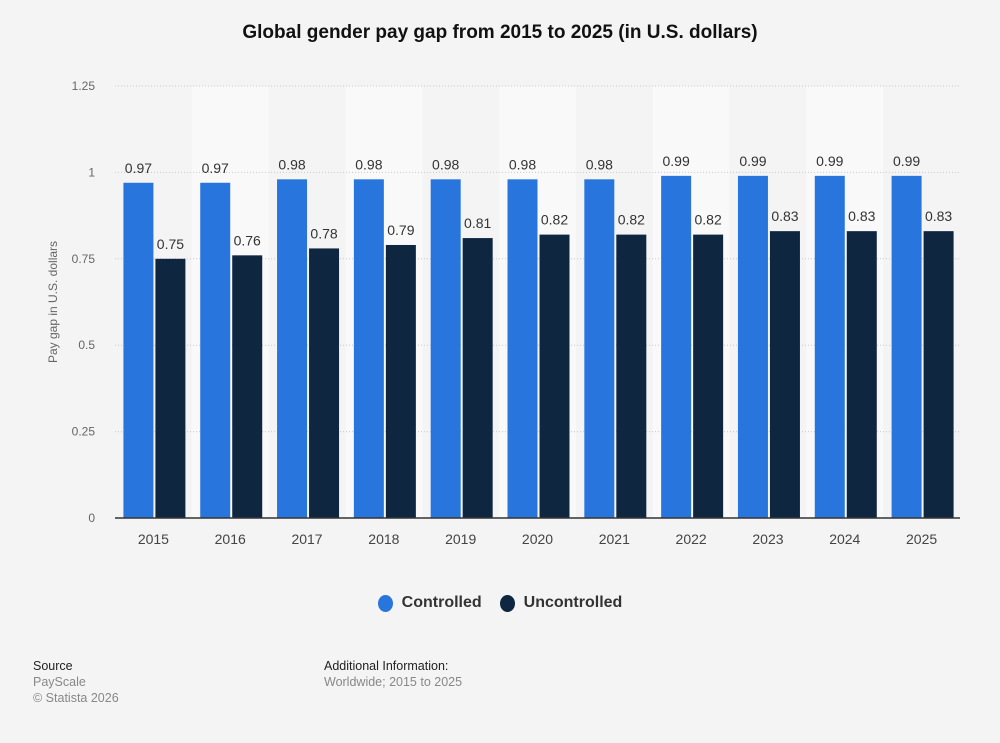  Describe the element at coordinates (921, 539) in the screenshot. I see `x-tick-label: 2025` at that location.